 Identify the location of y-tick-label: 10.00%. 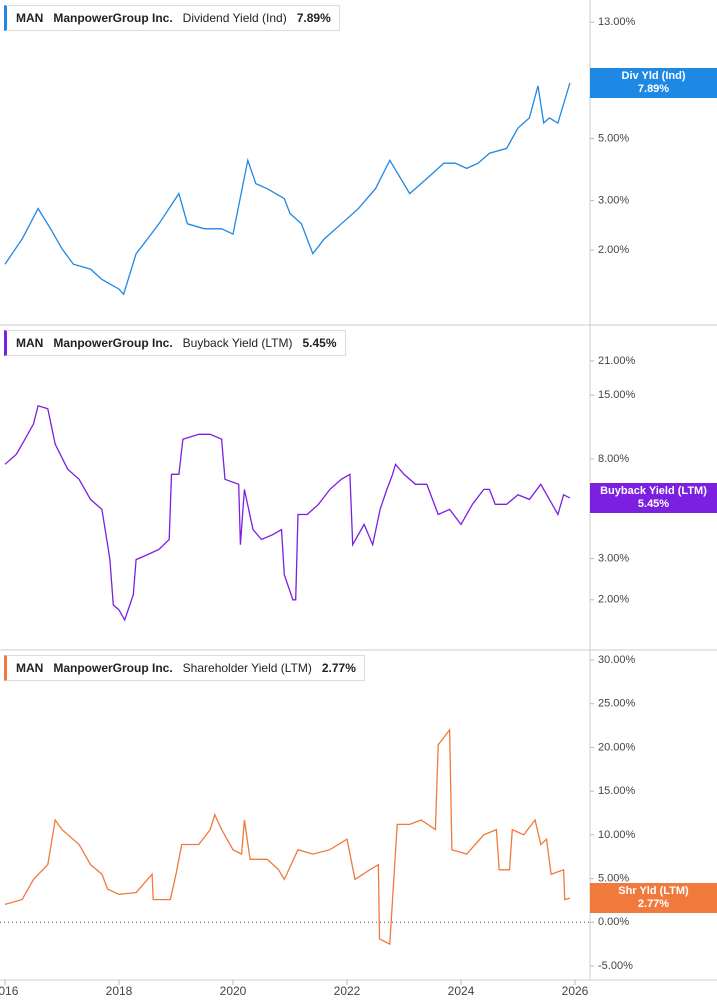
(617, 835).